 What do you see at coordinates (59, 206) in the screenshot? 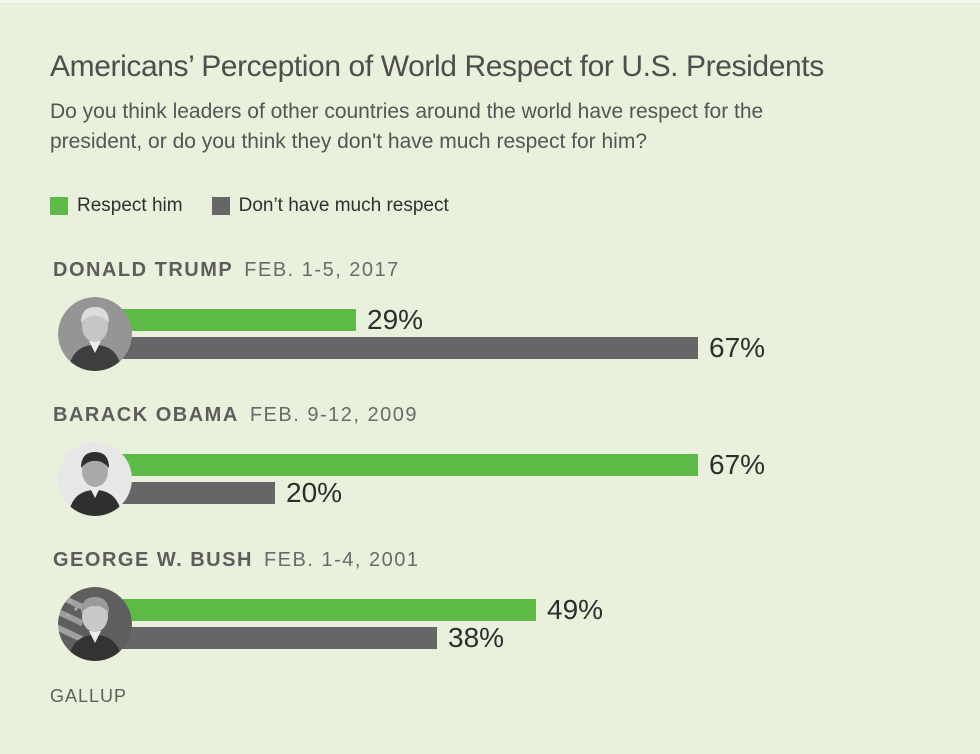
I see `respect-swatch-icon` at bounding box center [59, 206].